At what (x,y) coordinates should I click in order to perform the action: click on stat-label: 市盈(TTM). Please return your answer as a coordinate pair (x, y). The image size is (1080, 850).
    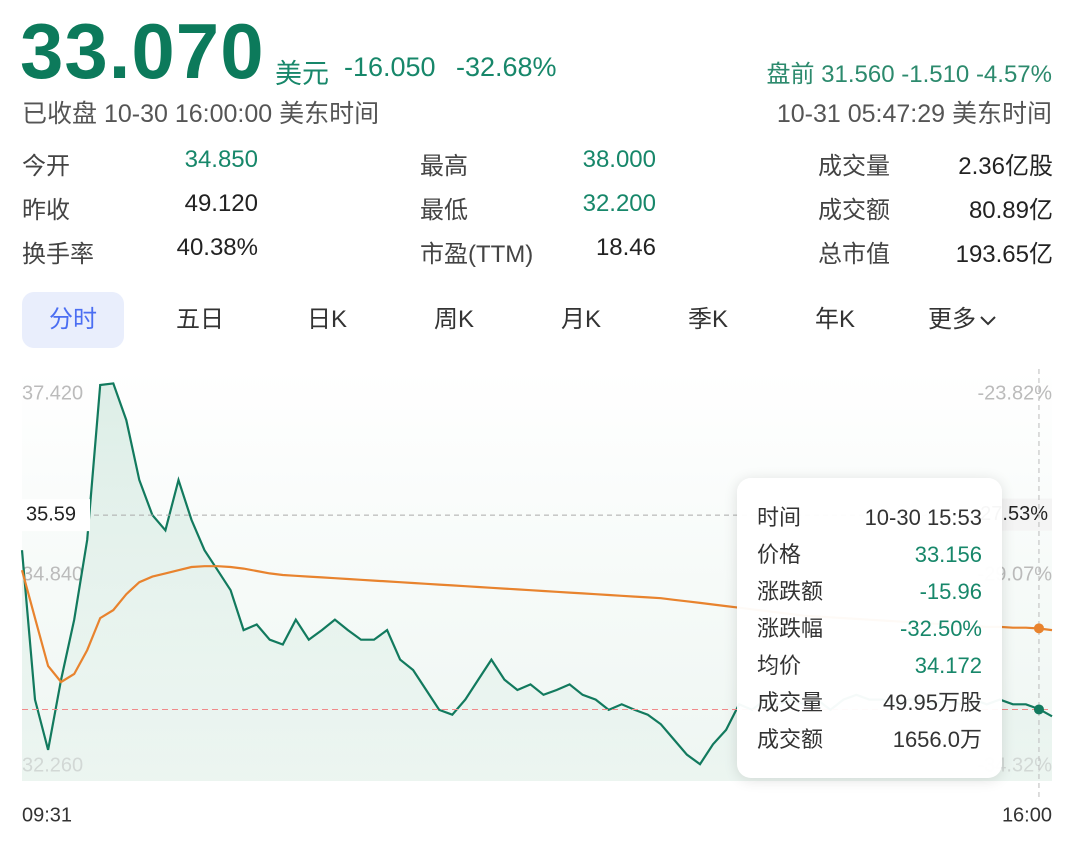
    Looking at the image, I should click on (477, 254).